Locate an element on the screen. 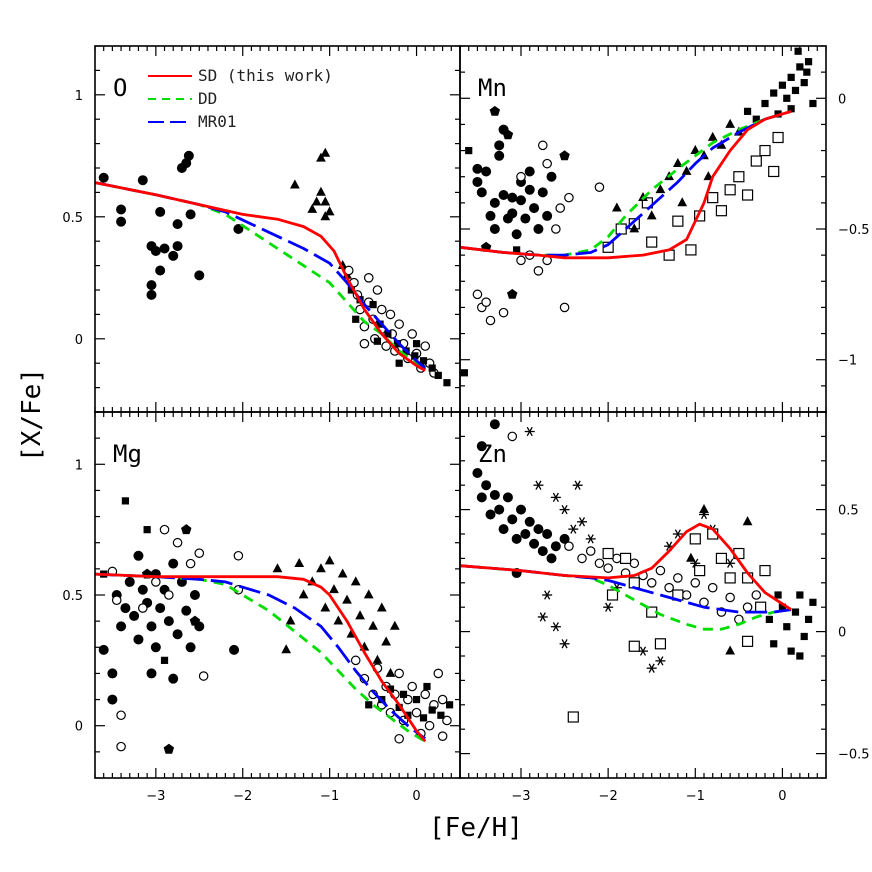  x-tick-label: −1 is located at coordinates (695, 796).